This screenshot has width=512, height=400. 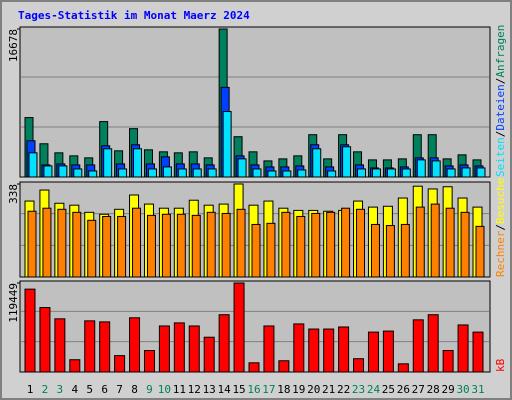 I want to click on x-tick-label: 29, so click(x=448, y=389).